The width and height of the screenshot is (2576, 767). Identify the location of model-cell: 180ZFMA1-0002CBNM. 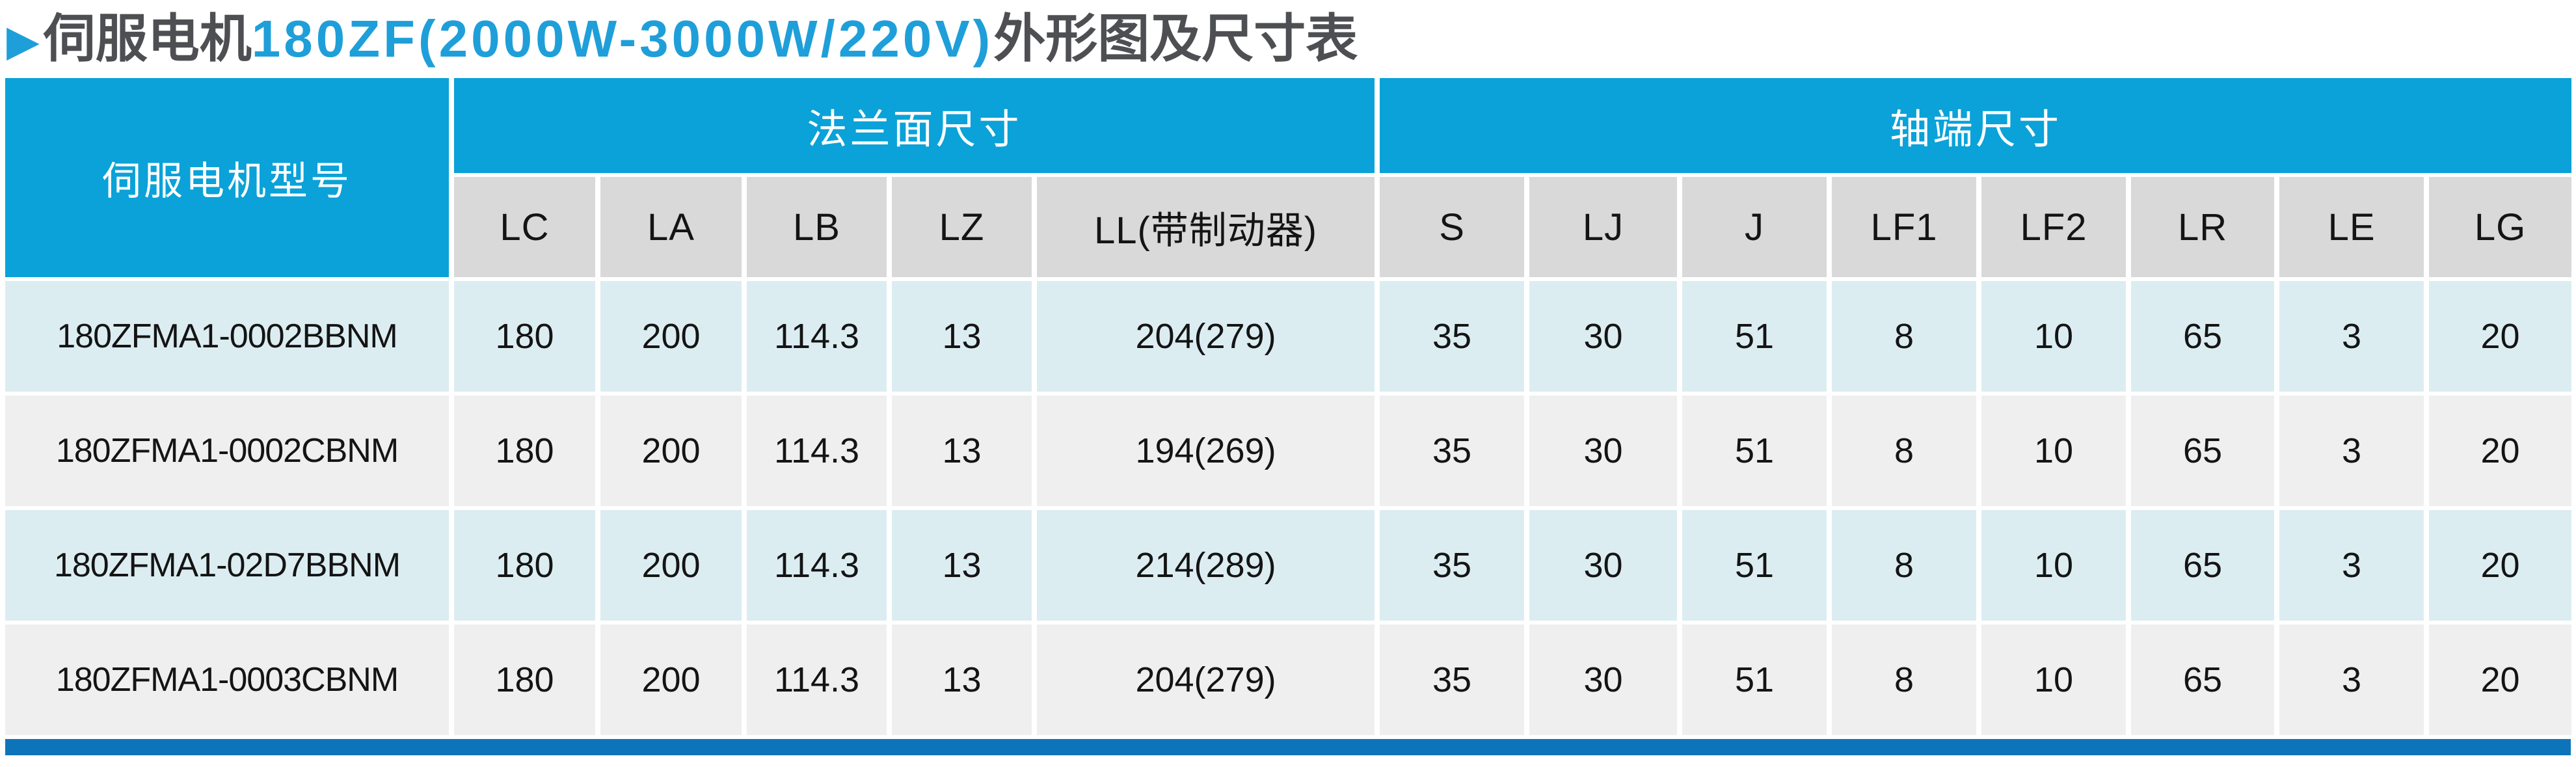
(227, 451).